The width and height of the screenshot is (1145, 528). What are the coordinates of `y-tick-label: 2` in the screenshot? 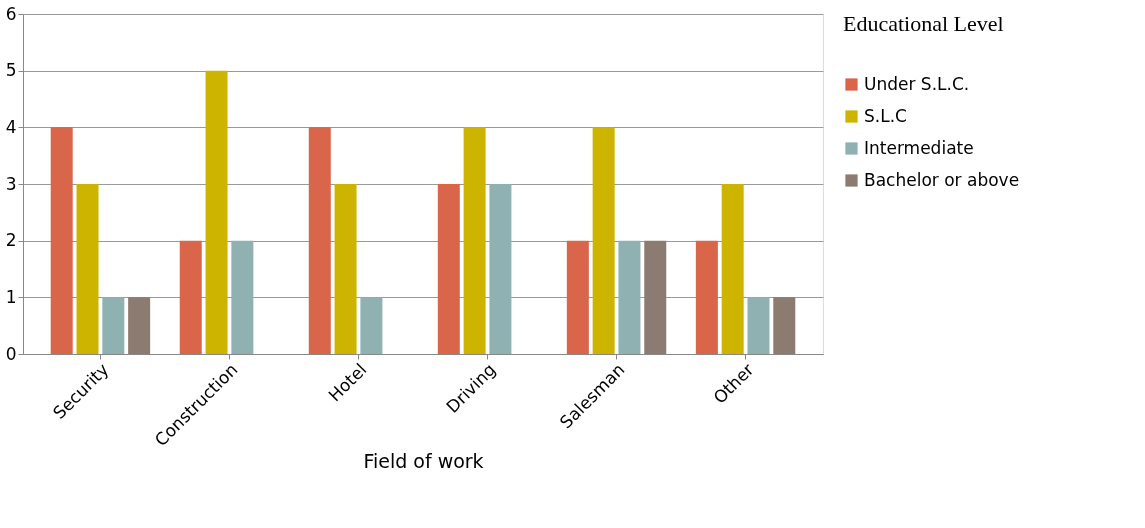 It's located at (11, 240).